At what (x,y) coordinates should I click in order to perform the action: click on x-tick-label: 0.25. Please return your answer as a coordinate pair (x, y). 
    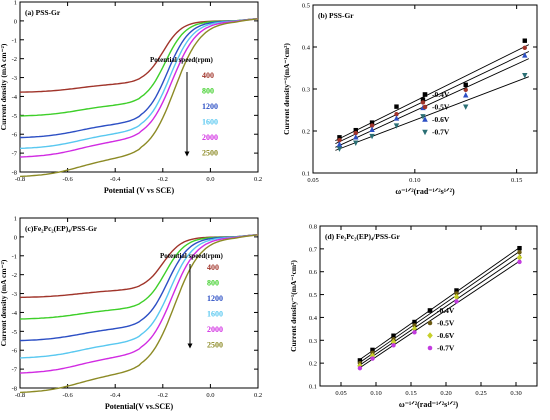
    Looking at the image, I should click on (480, 393).